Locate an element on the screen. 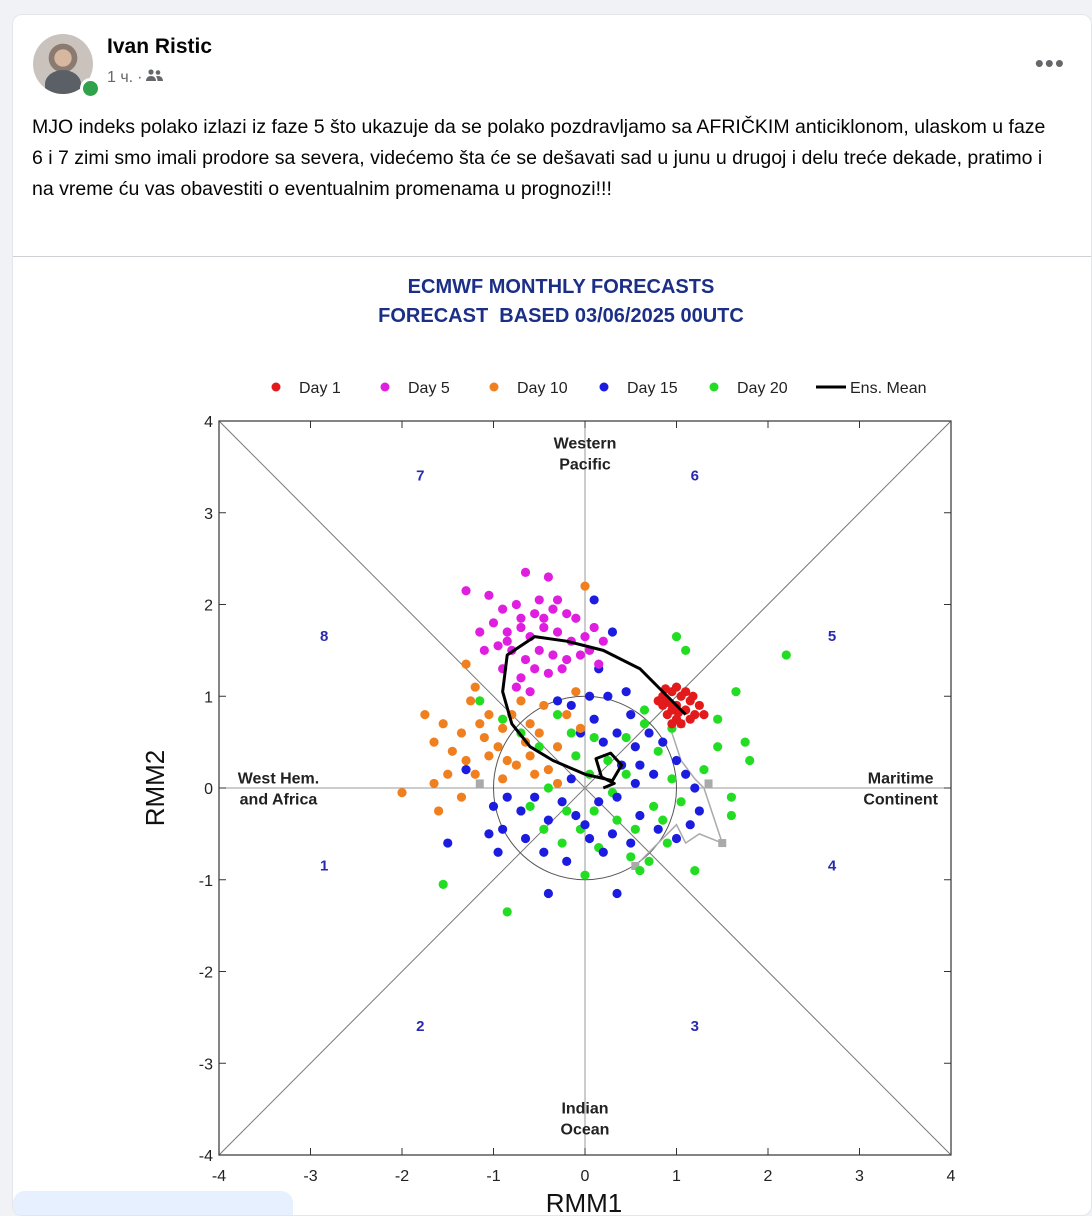 This screenshot has height=1216, width=1092. legend-label: Day 15 is located at coordinates (652, 388).